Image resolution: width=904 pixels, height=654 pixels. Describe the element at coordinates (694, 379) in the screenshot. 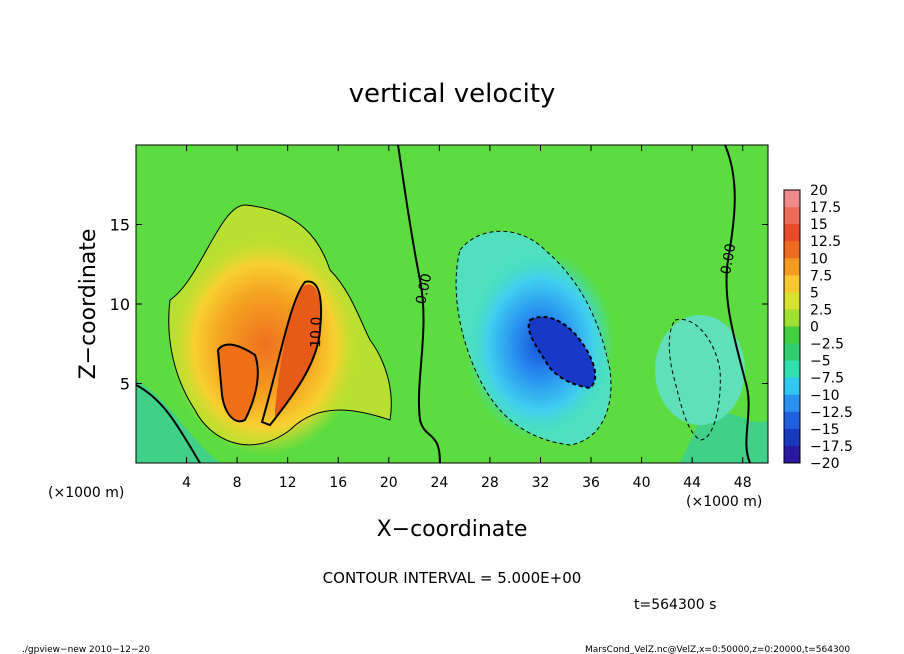

I see `negative-tail-contour` at that location.